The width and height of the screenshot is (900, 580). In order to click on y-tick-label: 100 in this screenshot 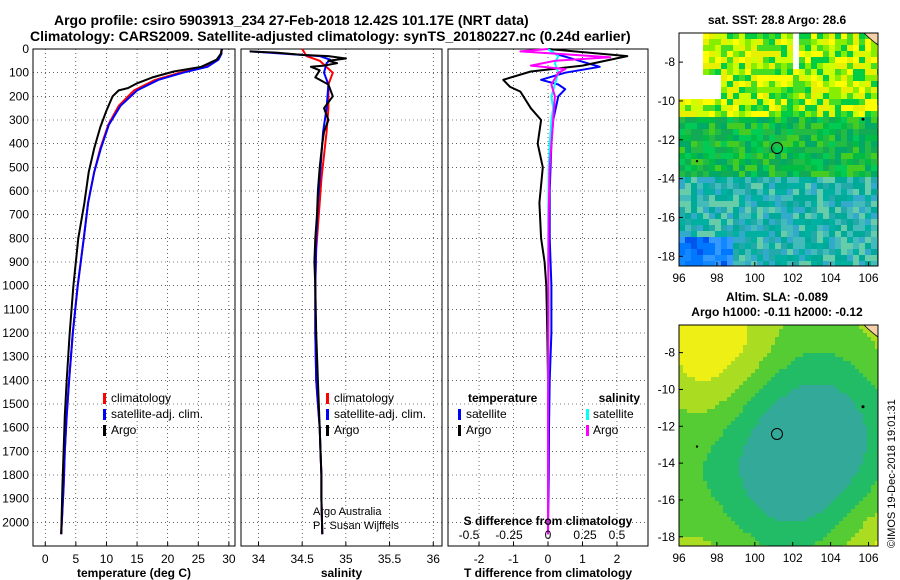, I will do `click(19, 73)`.